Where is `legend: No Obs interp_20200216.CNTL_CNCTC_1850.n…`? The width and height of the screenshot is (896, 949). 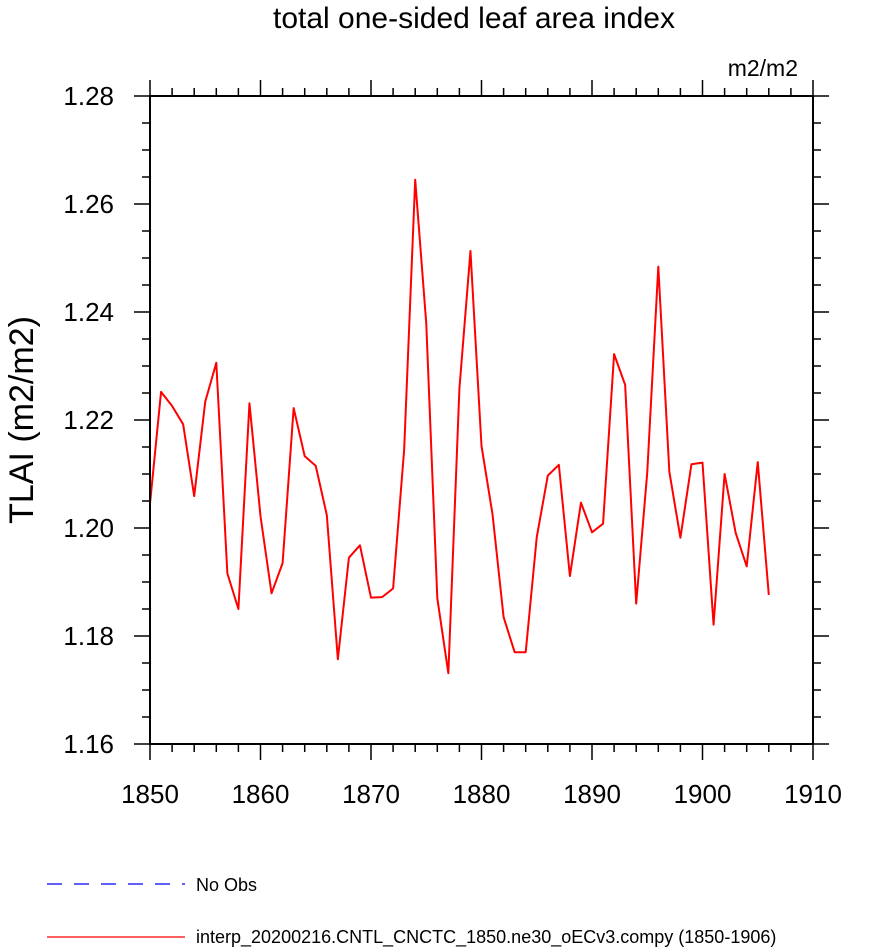
legend: No Obs interp_20200216.CNTL_CNCTC_1850.n… is located at coordinates (411, 911).